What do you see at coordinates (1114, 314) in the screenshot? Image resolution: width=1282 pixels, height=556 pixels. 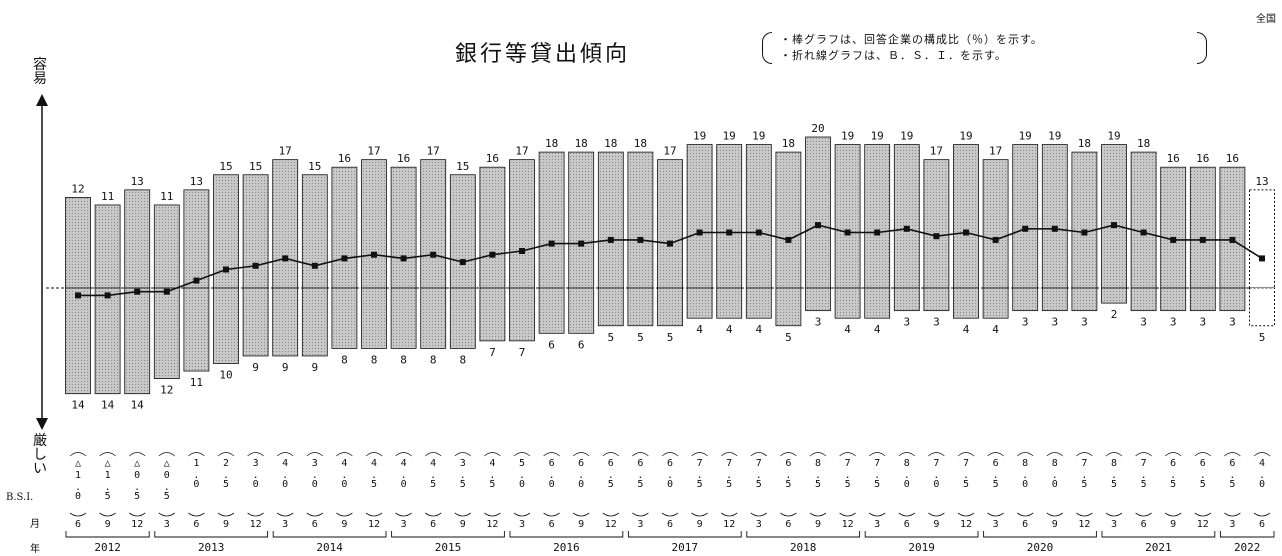 I see `bar-down-label: 2` at bounding box center [1114, 314].